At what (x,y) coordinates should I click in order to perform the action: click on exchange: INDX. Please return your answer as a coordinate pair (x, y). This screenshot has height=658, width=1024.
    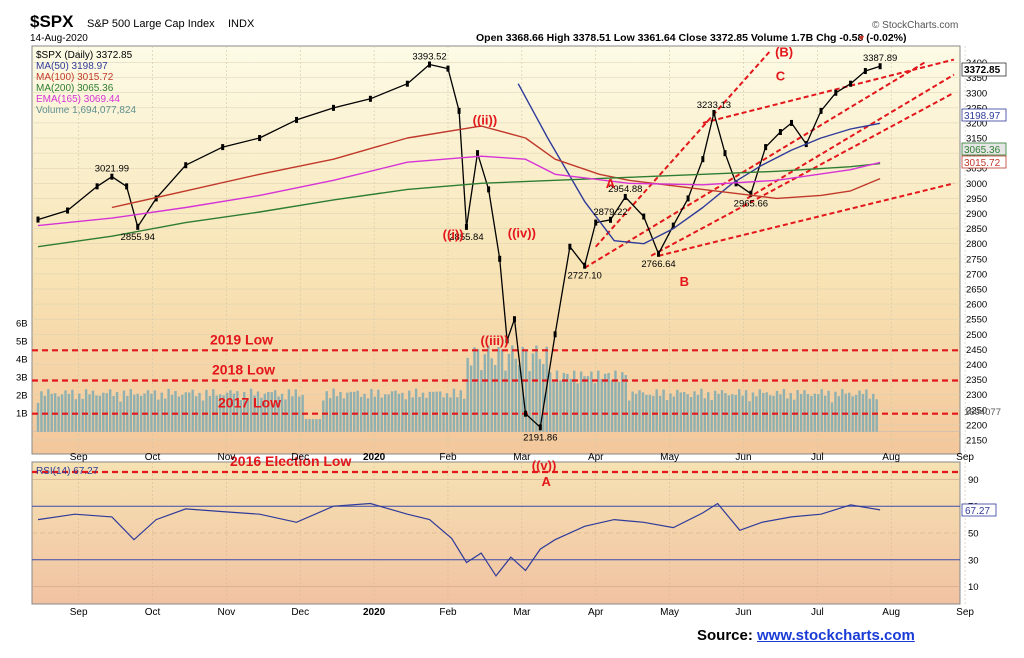
    Looking at the image, I should click on (241, 24).